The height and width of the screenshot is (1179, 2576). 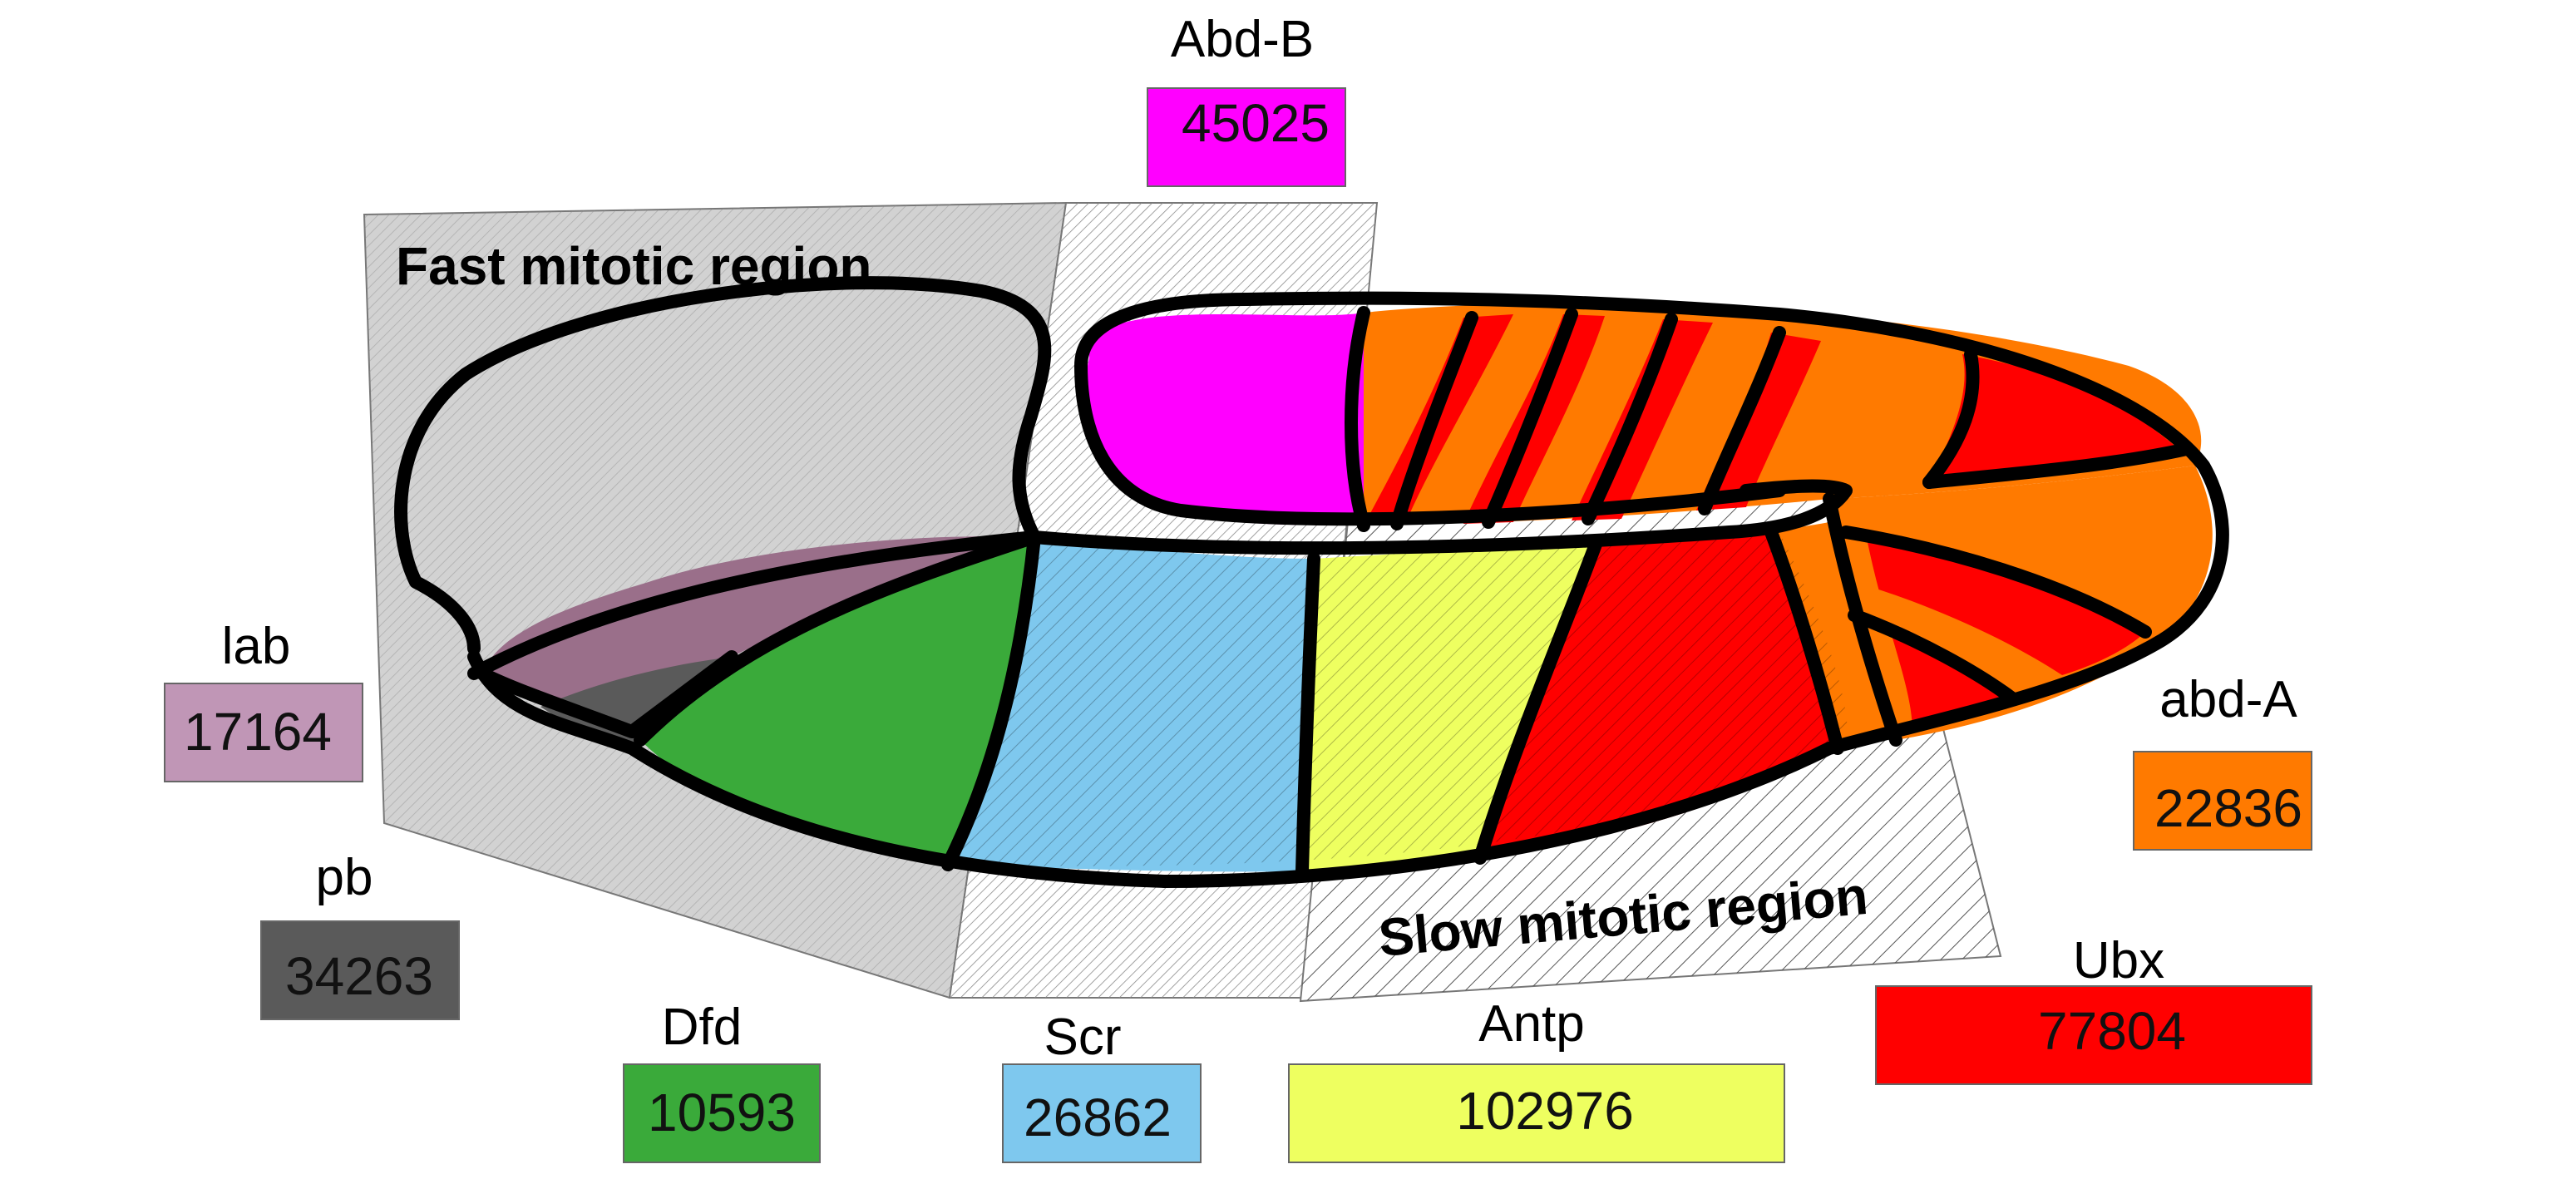 I want to click on gene-label-dfd: Dfd 10593, so click(x=722, y=1081).